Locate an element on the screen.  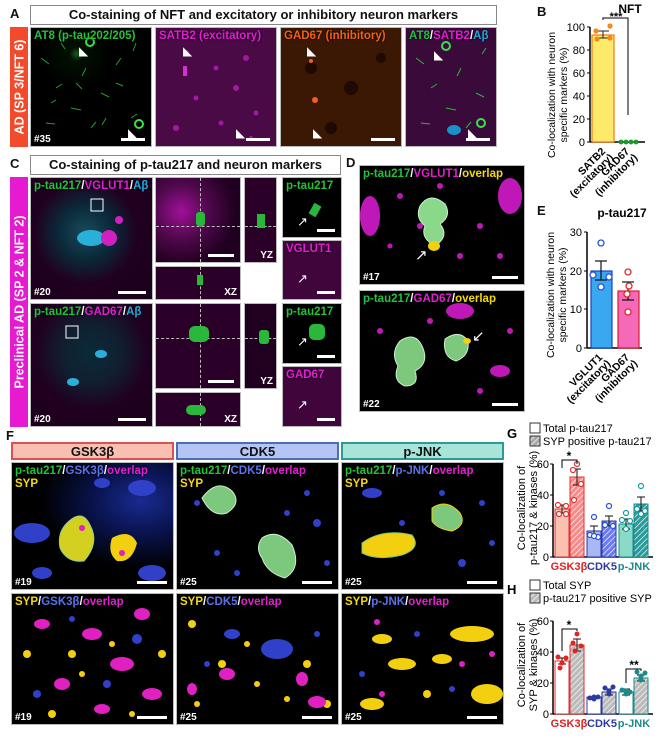
svg-text: p-tau217 is located at coordinates (622, 213).